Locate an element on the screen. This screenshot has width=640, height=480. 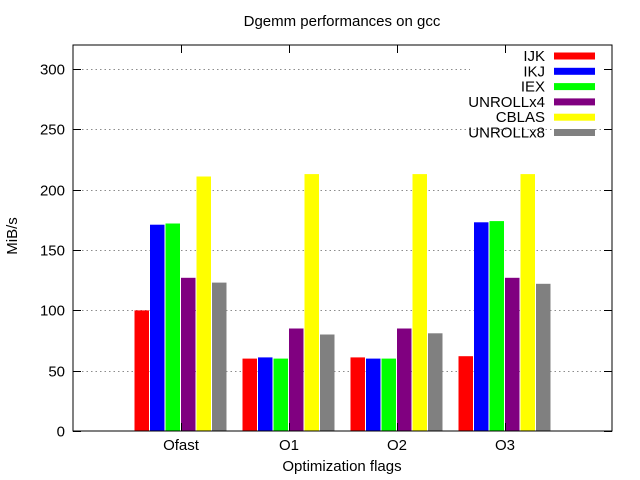
bar-cblas-o2 is located at coordinates (419, 302).